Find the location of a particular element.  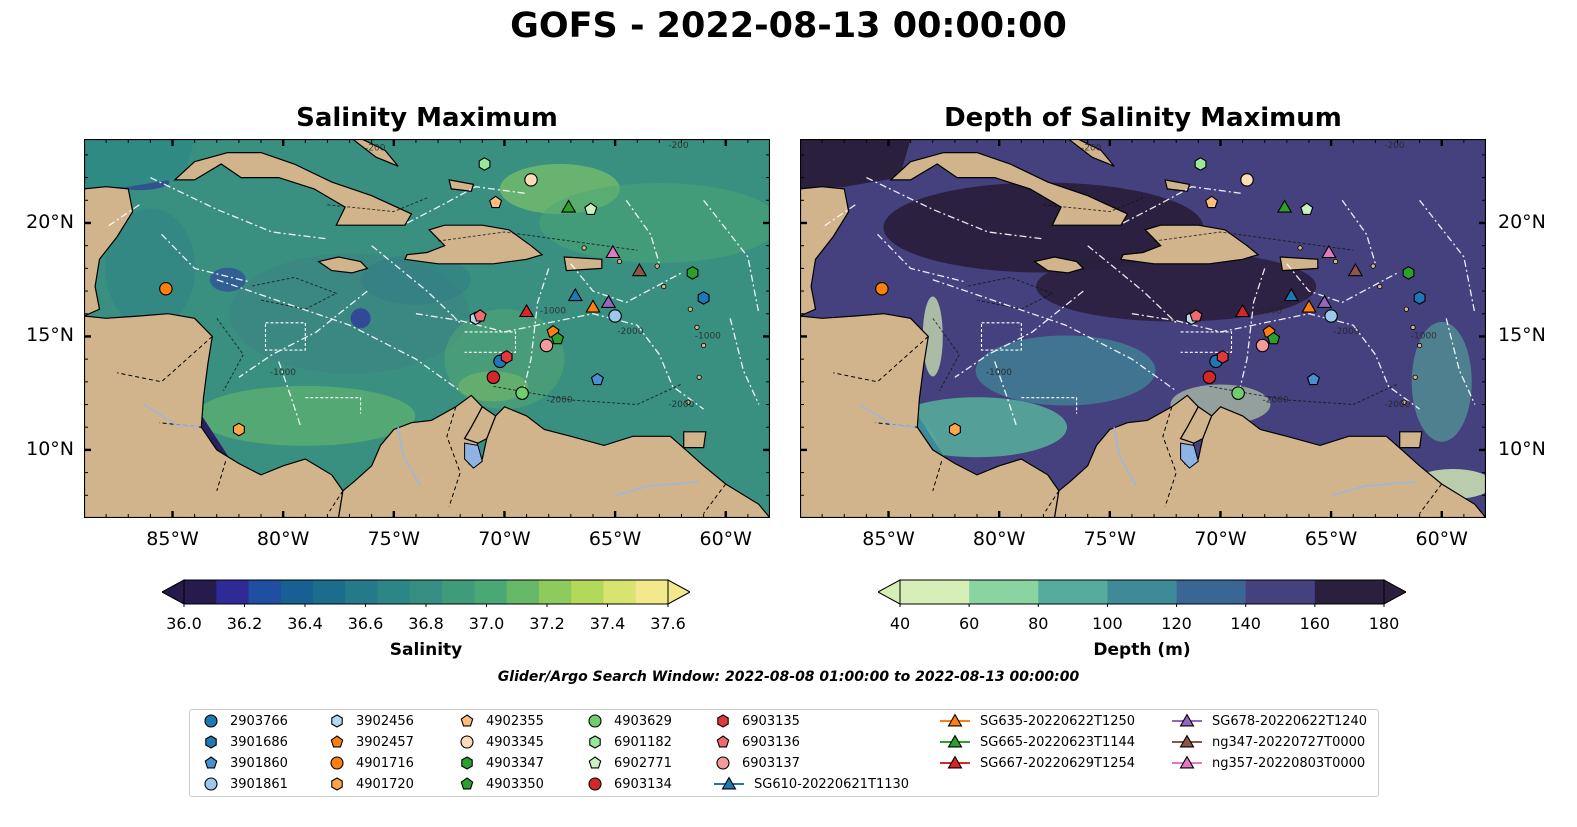

legend-entry: 6903136 is located at coordinates (756, 742).